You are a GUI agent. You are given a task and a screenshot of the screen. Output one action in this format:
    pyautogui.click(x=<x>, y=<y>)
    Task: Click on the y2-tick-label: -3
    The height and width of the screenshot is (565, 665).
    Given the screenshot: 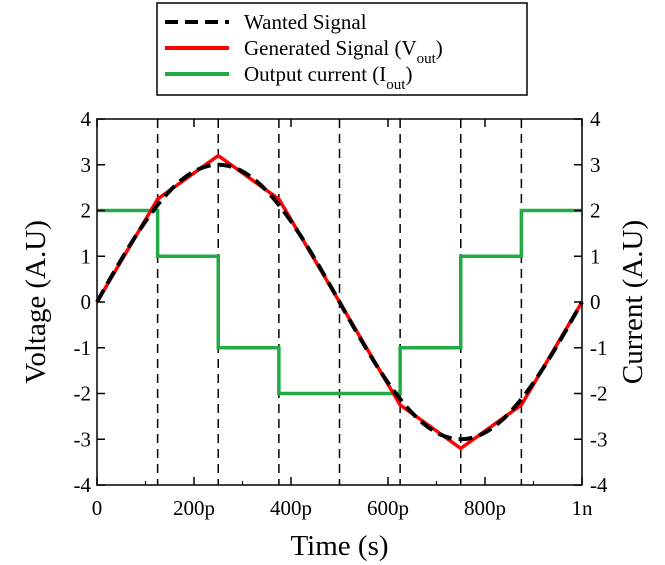 What is the action you would take?
    pyautogui.click(x=599, y=439)
    